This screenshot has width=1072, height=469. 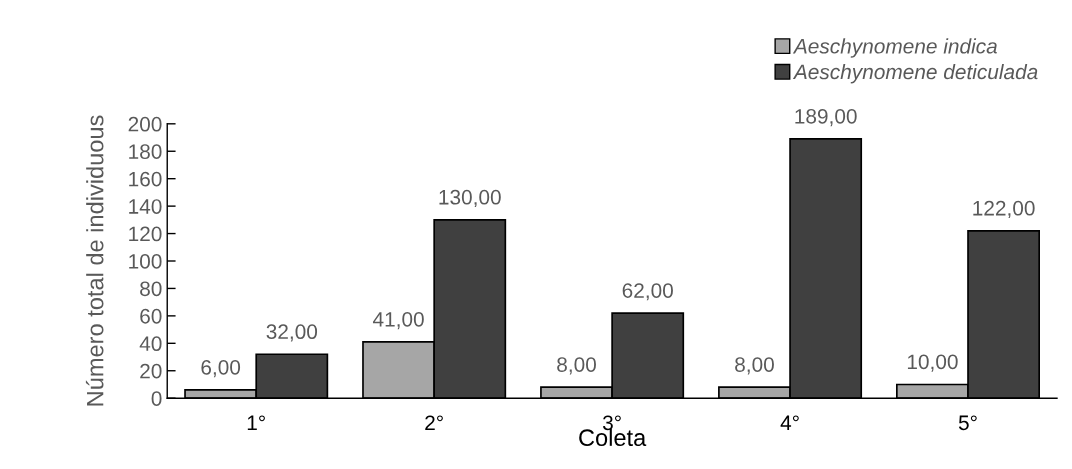 What do you see at coordinates (145, 152) in the screenshot?
I see `y-tick-label: 180` at bounding box center [145, 152].